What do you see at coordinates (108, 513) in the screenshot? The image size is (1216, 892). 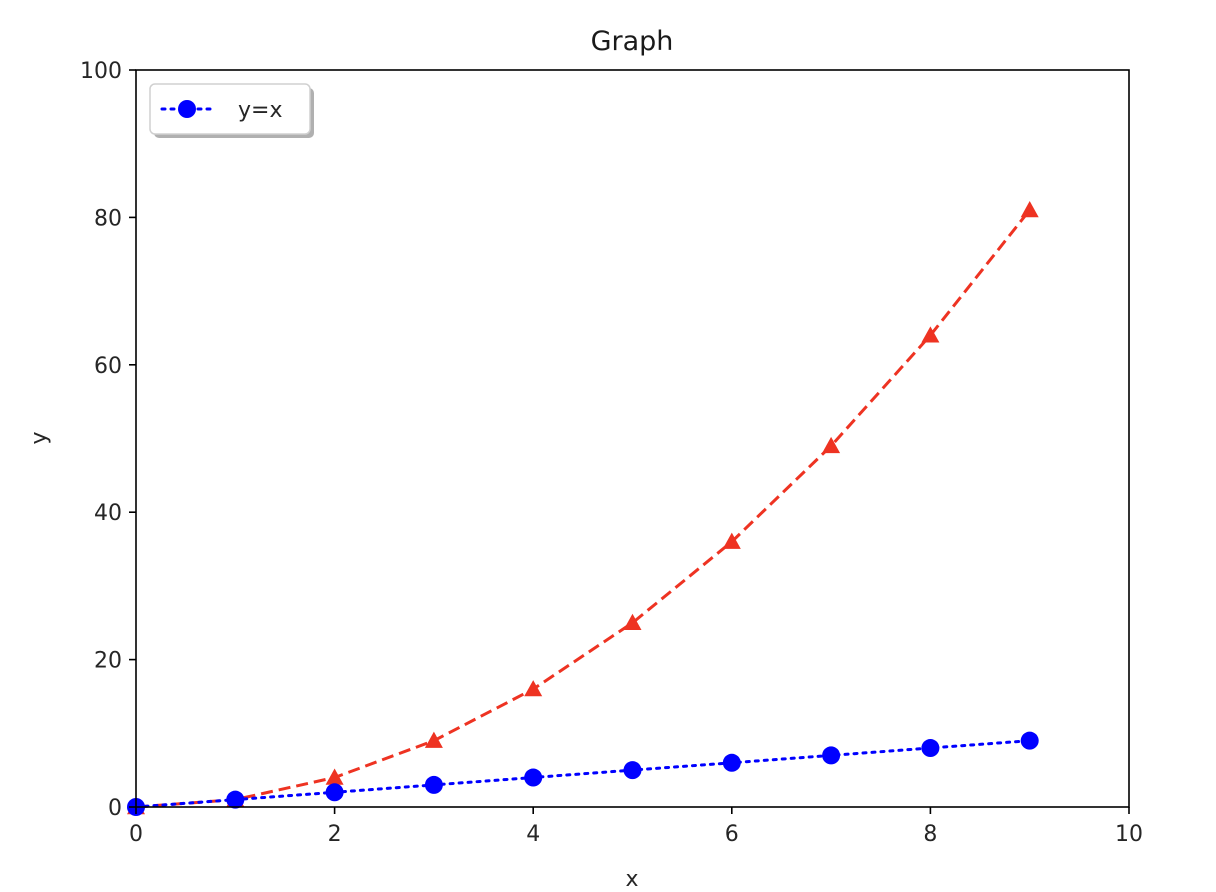 I see `y-tick-label: 40` at bounding box center [108, 513].